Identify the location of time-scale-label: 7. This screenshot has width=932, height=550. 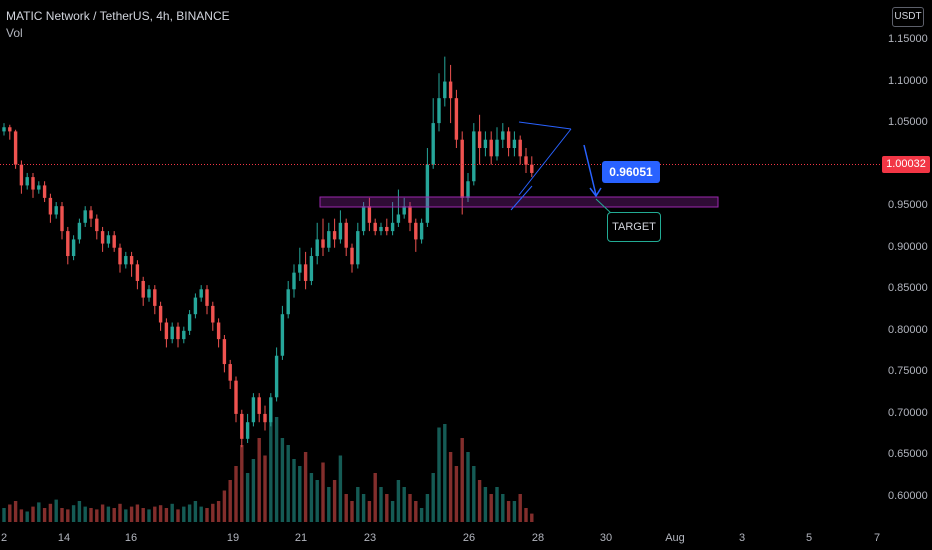
(877, 538).